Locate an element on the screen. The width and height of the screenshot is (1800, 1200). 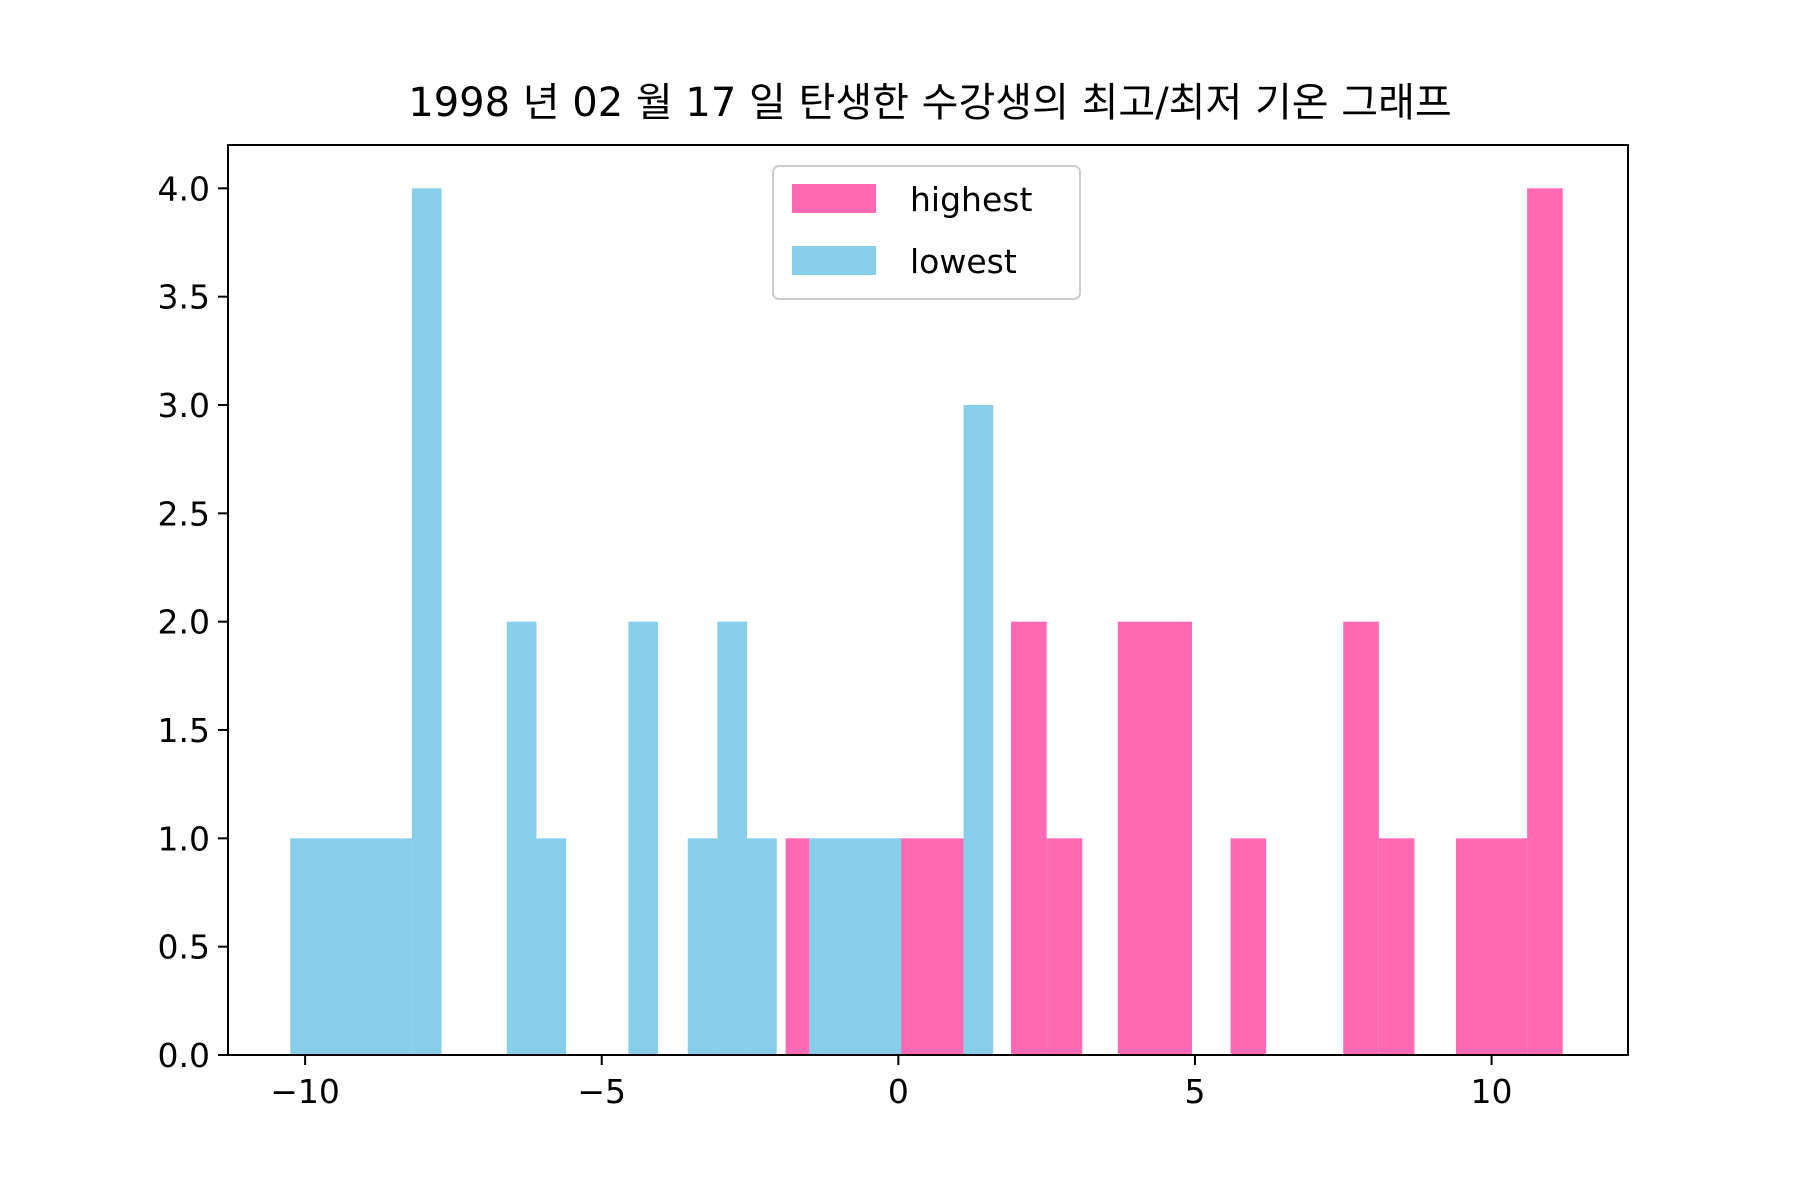
y-tick-label: 3.5 is located at coordinates (184, 297).